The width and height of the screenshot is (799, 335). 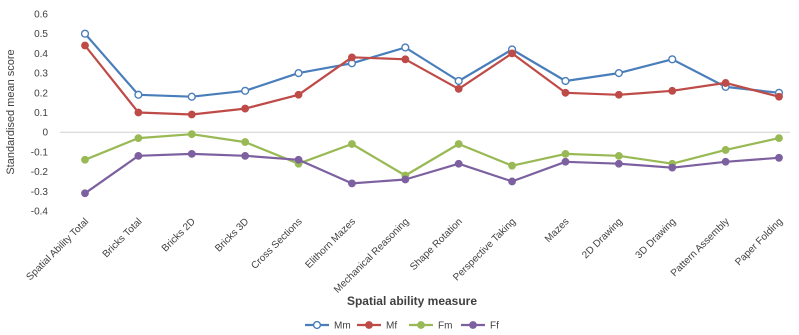 I want to click on legend-item-mf: Mf, so click(x=377, y=326).